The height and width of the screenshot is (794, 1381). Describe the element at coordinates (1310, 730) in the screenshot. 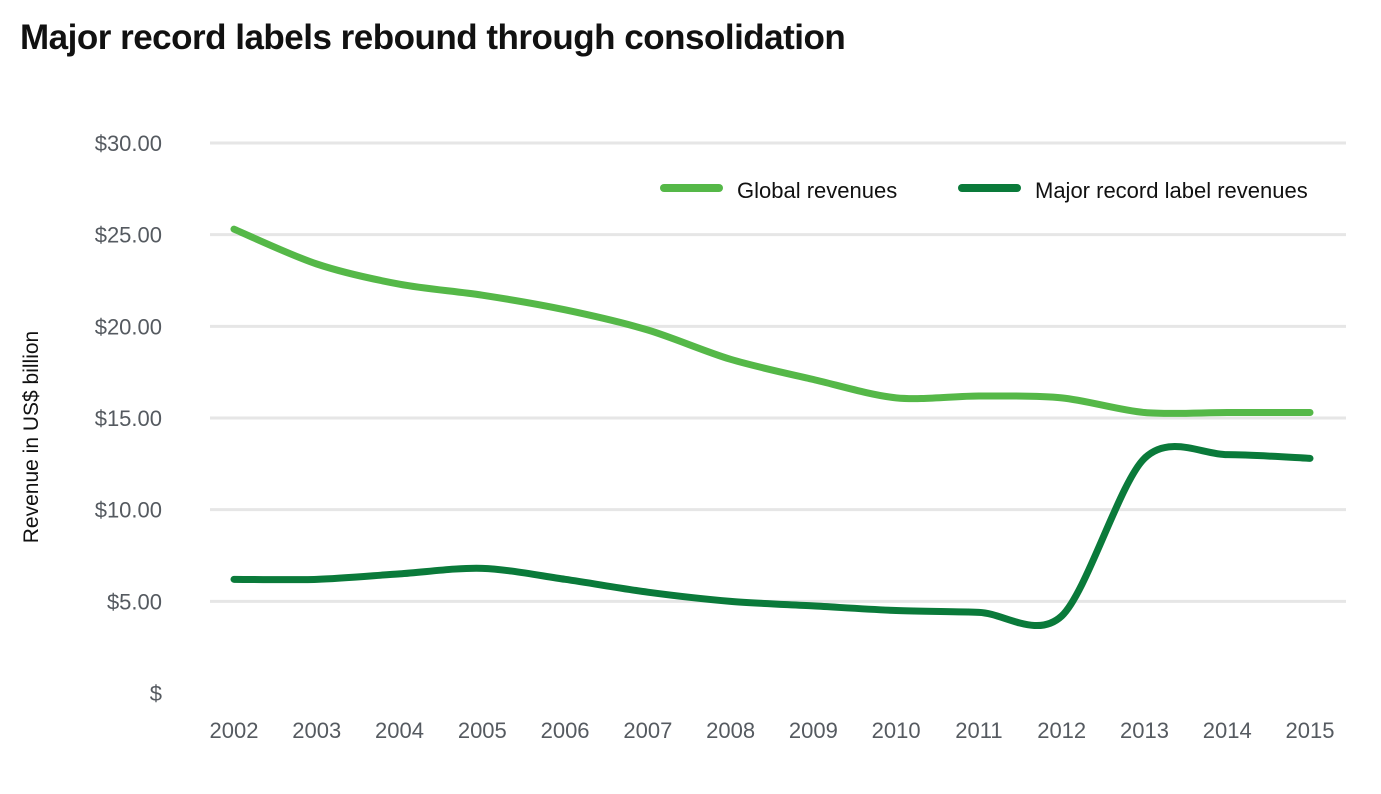

I see `x-tick-label: 2015` at that location.